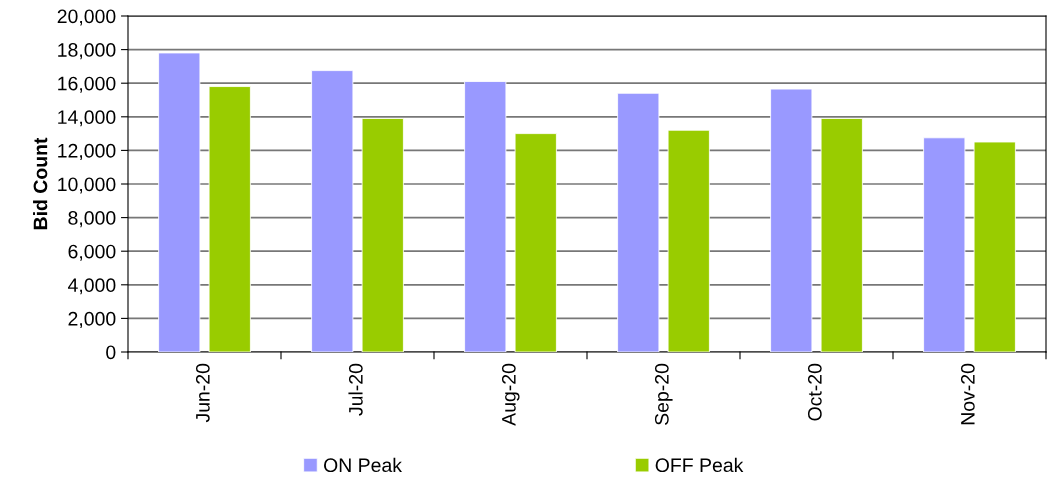 The height and width of the screenshot is (491, 1047). I want to click on legend-label: ON Peak, so click(363, 465).